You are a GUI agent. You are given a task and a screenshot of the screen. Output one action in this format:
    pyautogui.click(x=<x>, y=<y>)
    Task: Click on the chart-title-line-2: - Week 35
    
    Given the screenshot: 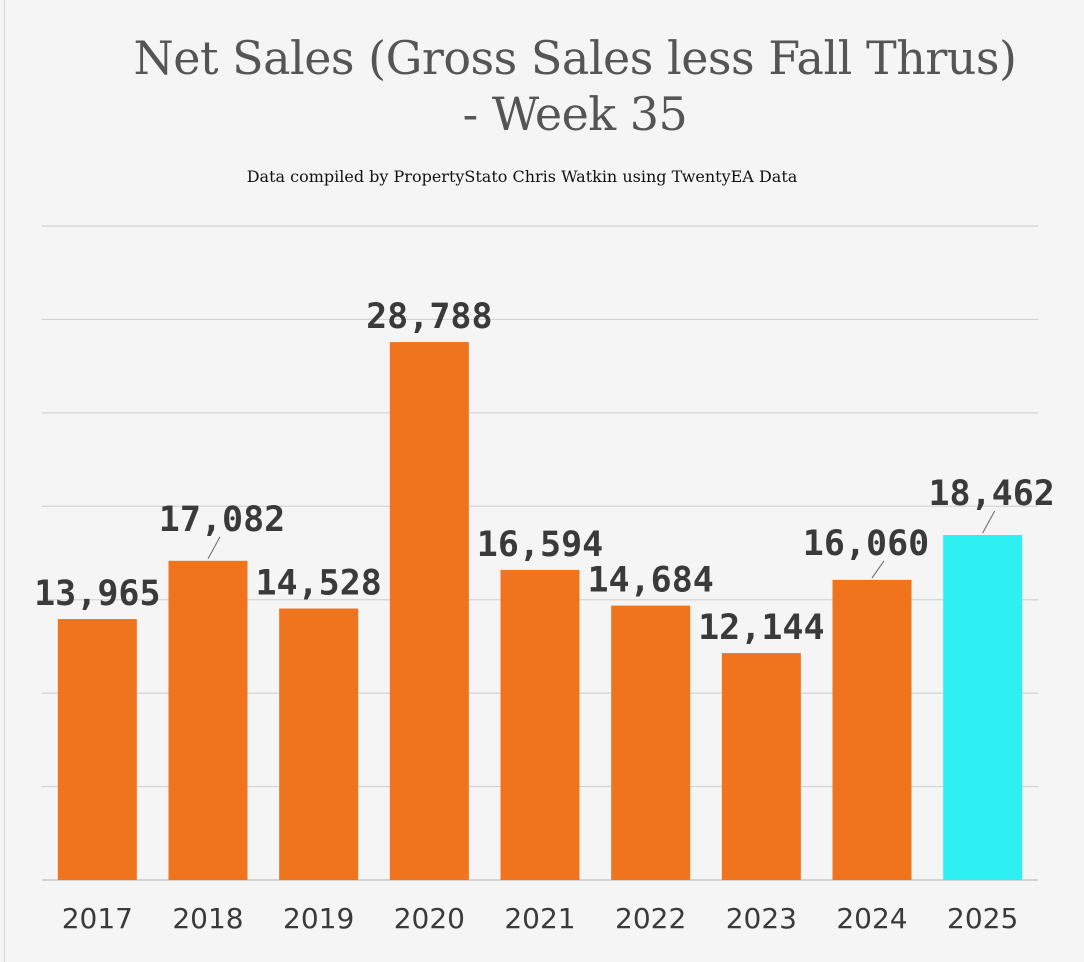 What is the action you would take?
    pyautogui.click(x=575, y=114)
    